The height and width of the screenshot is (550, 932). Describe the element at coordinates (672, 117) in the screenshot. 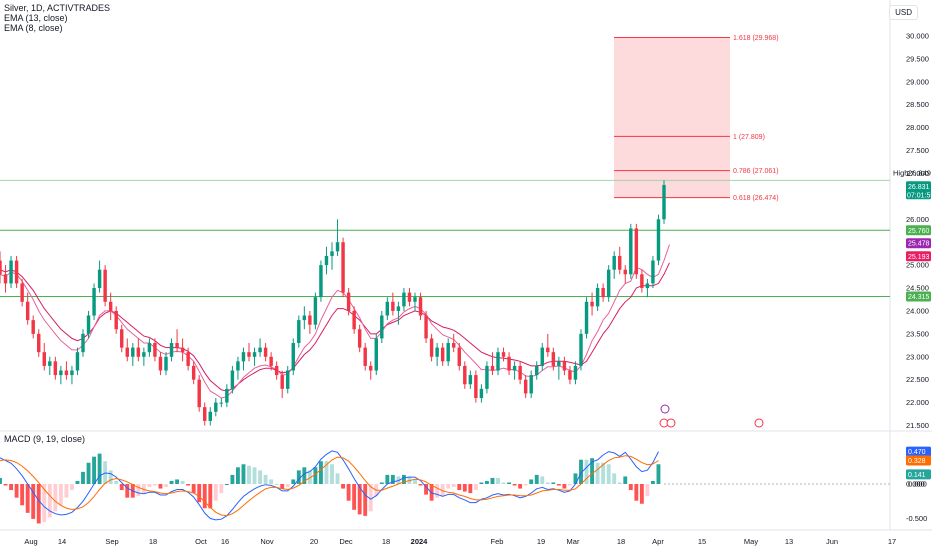

I see `fibonacci-zone` at that location.